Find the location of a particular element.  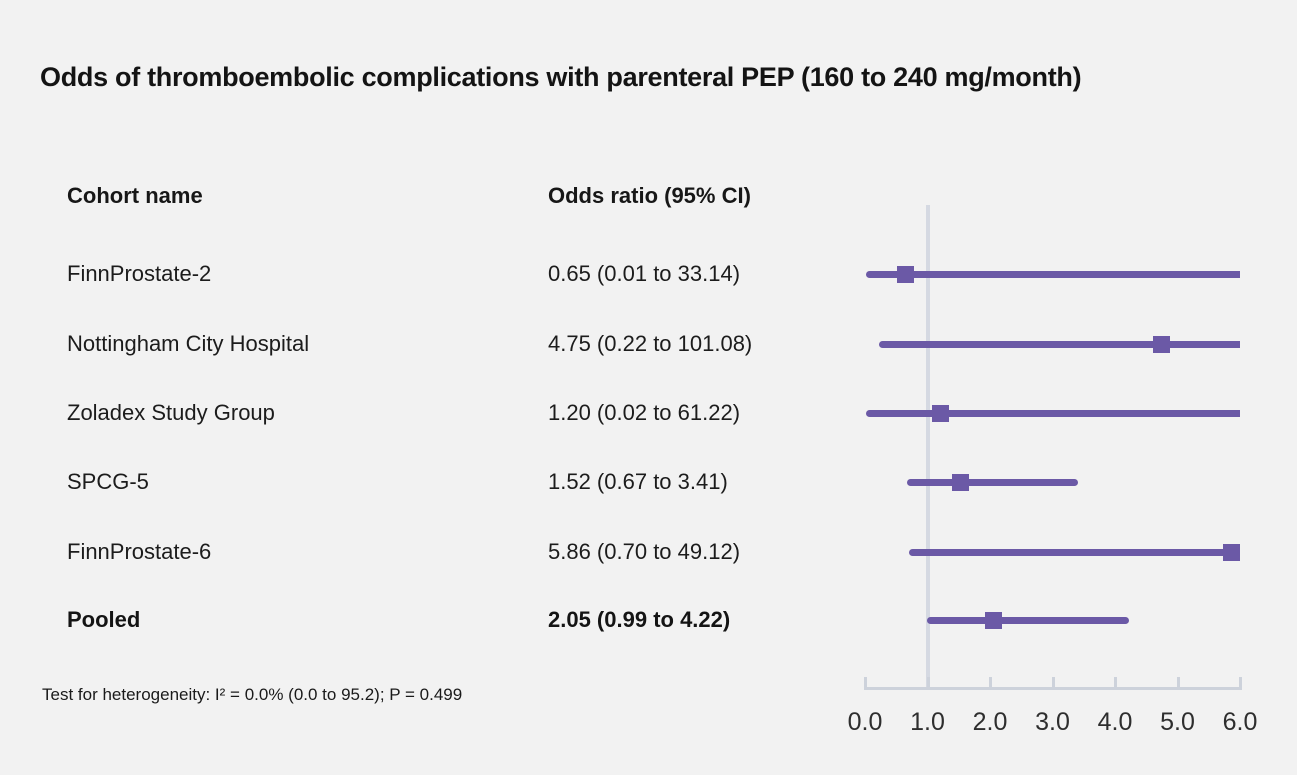

cohort-name: Zoladex Study Group is located at coordinates (171, 412).